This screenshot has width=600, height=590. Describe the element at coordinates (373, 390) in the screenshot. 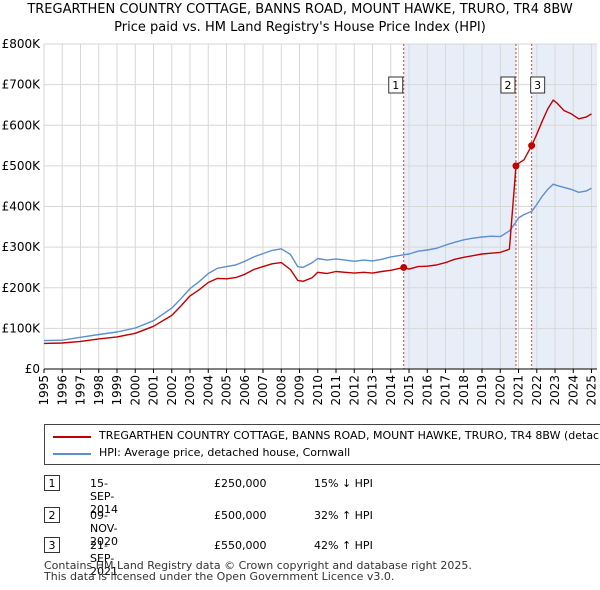

I see `x-tick-label: 2013` at that location.